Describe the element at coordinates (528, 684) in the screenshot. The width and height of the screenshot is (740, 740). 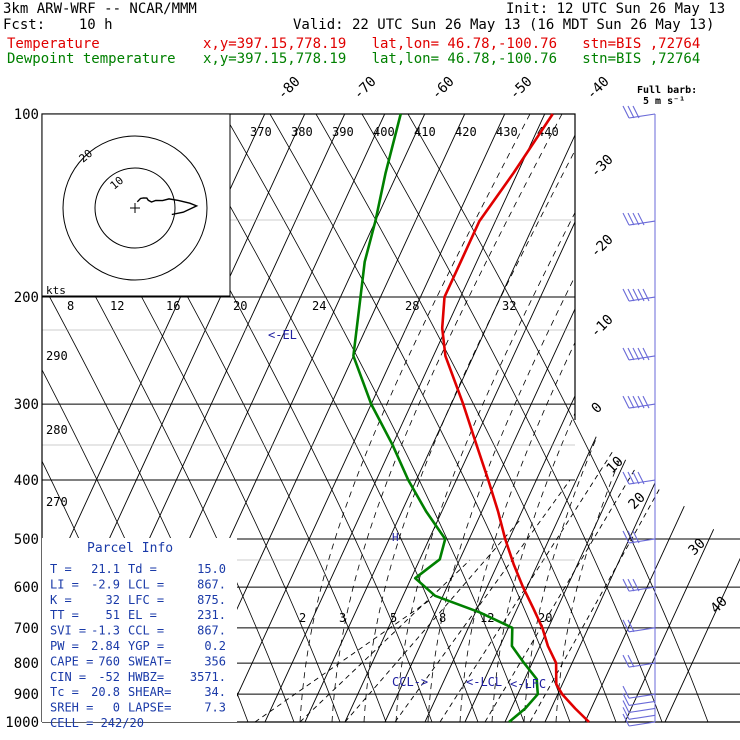
I see `lfc-marker: <-LFC` at that location.